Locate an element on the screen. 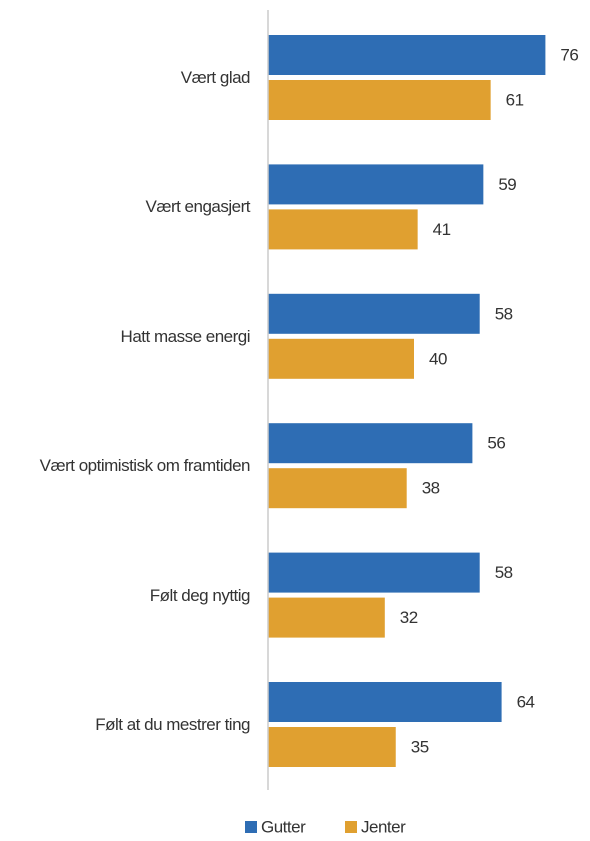  legend-label: Gutter is located at coordinates (283, 826).